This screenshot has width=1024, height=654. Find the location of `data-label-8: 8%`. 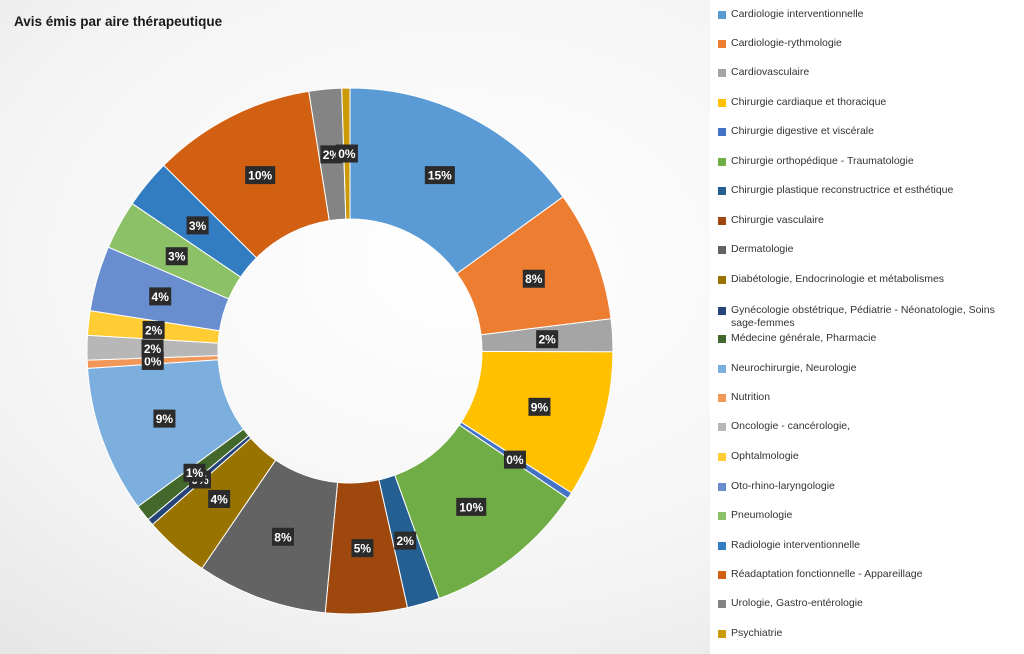

data-label-8: 8% is located at coordinates (282, 536).